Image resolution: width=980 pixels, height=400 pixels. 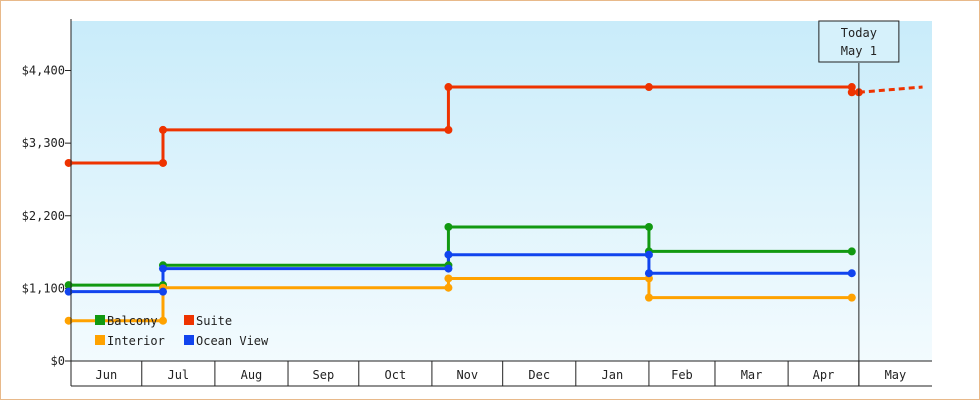 What do you see at coordinates (132, 321) in the screenshot?
I see `legend-label-balcony: Balcony` at bounding box center [132, 321].